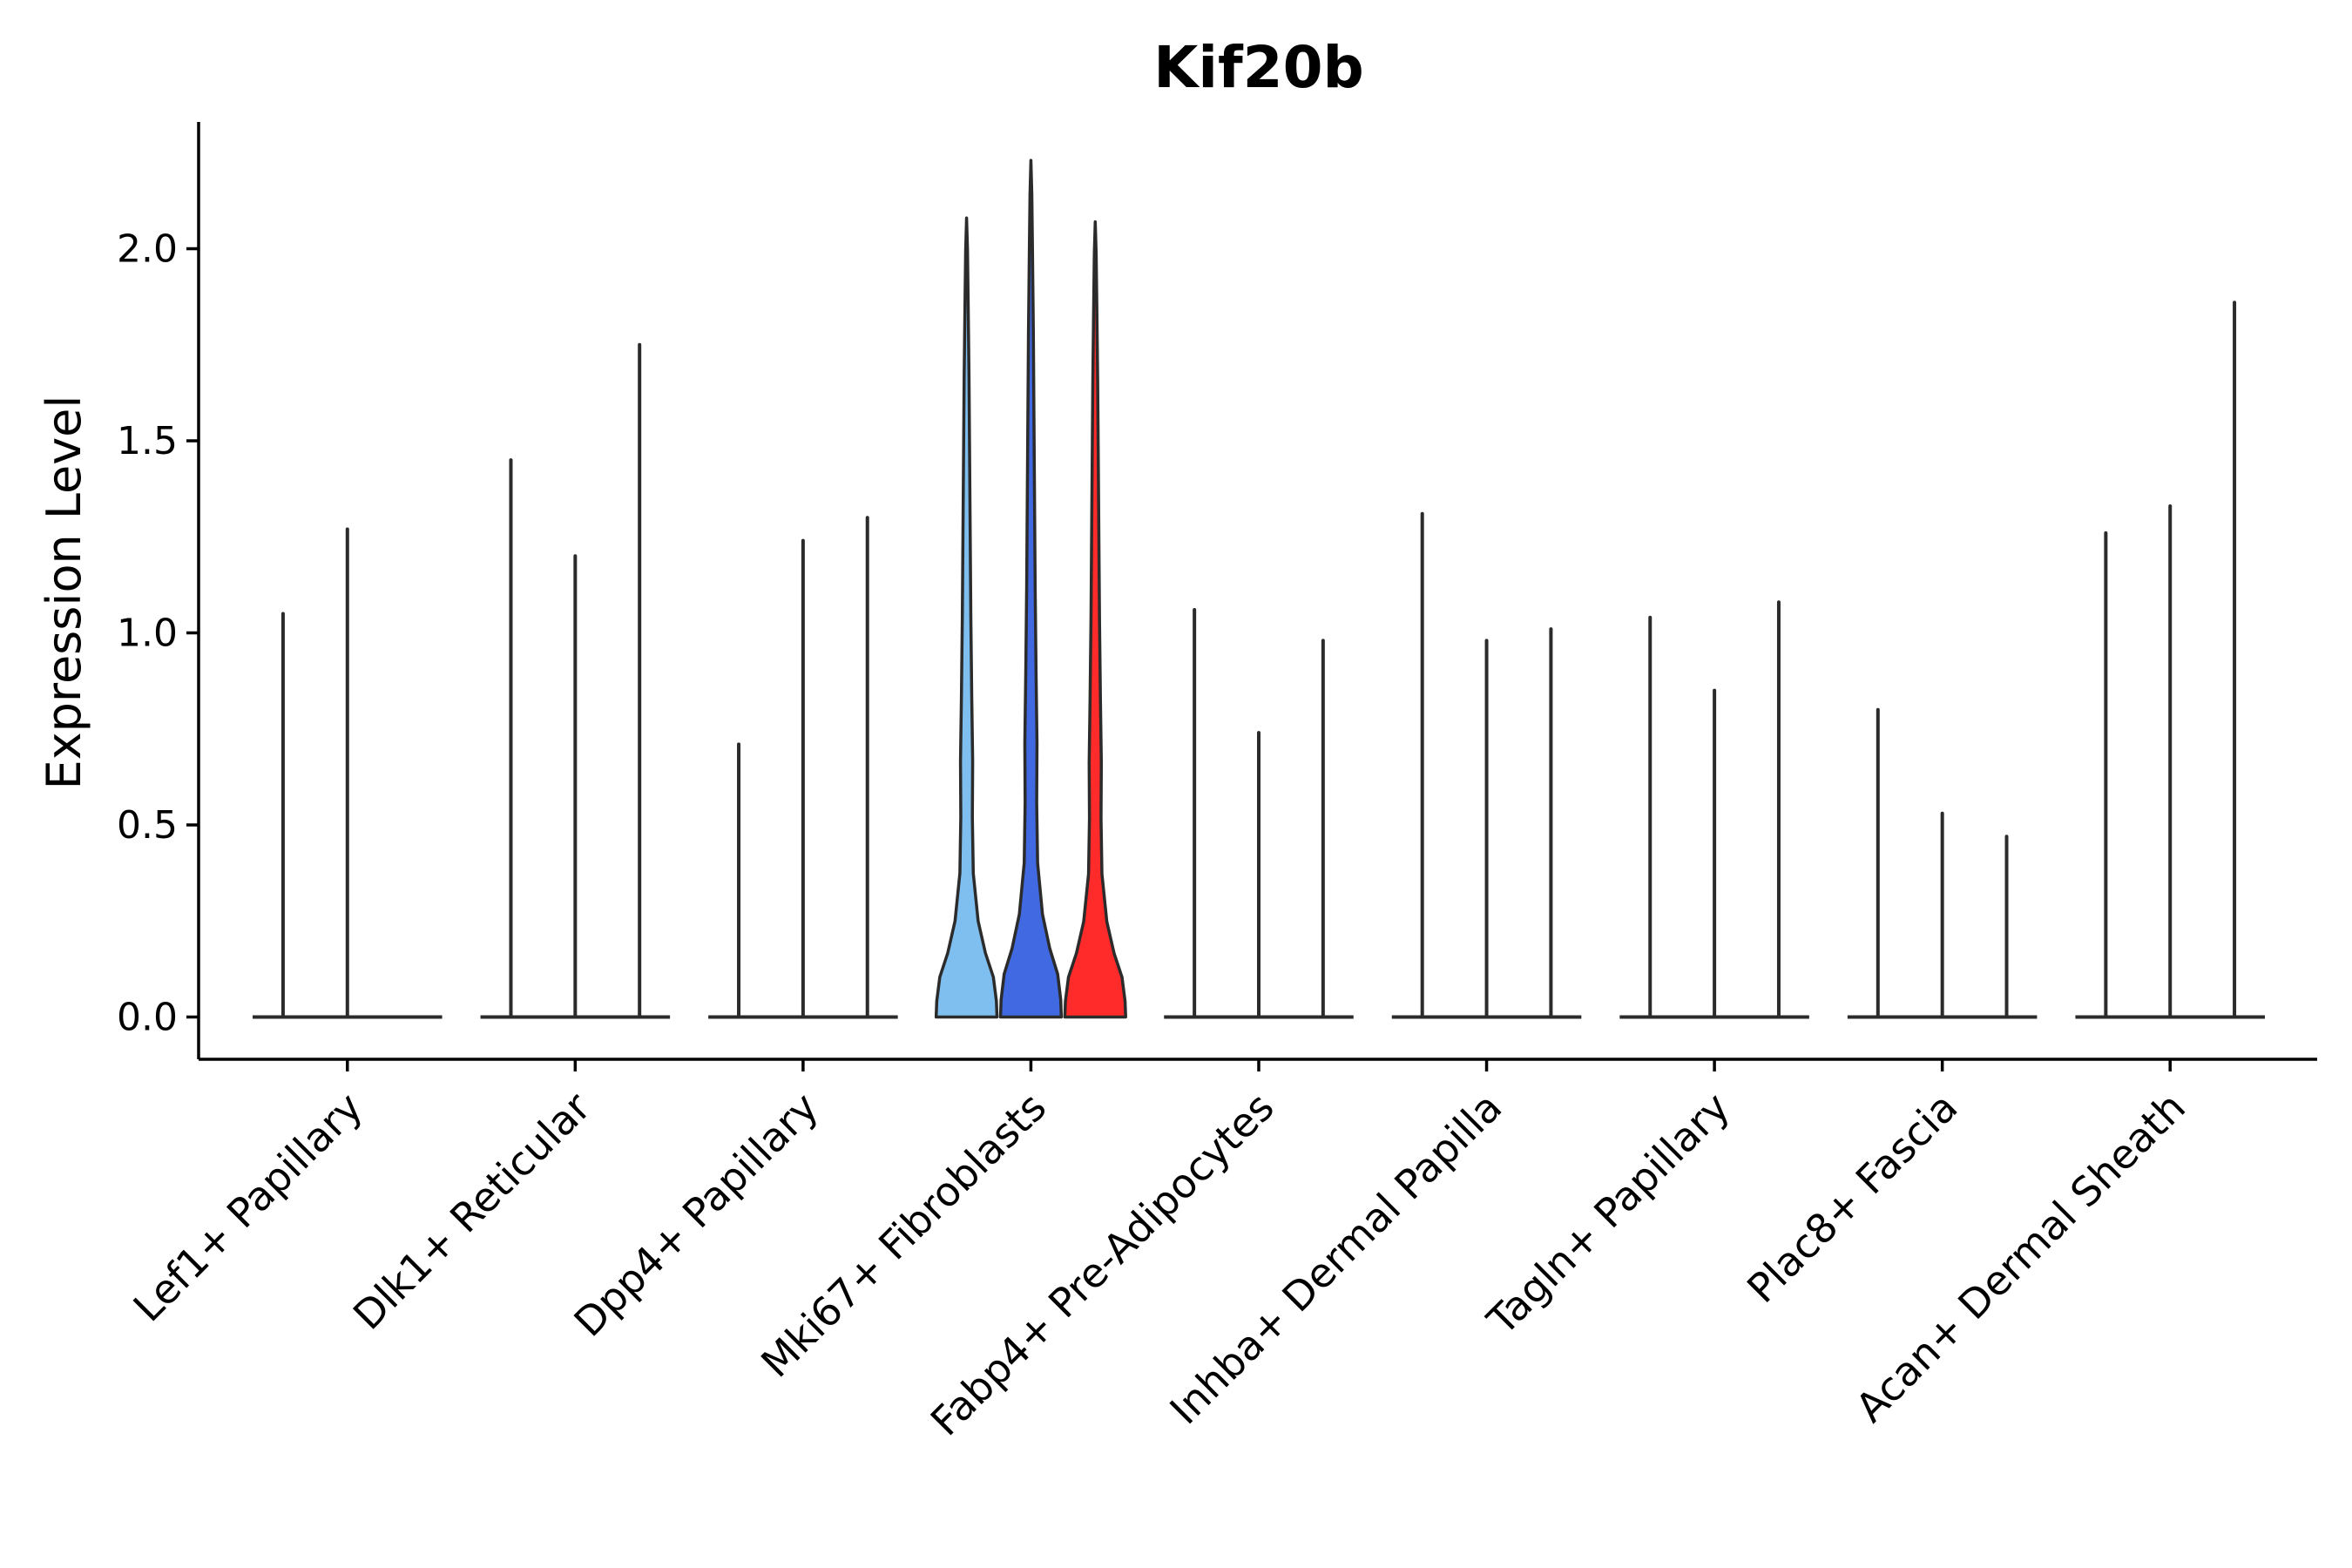  What do you see at coordinates (147, 250) in the screenshot?
I see `y-tick-label: 2.0` at bounding box center [147, 250].